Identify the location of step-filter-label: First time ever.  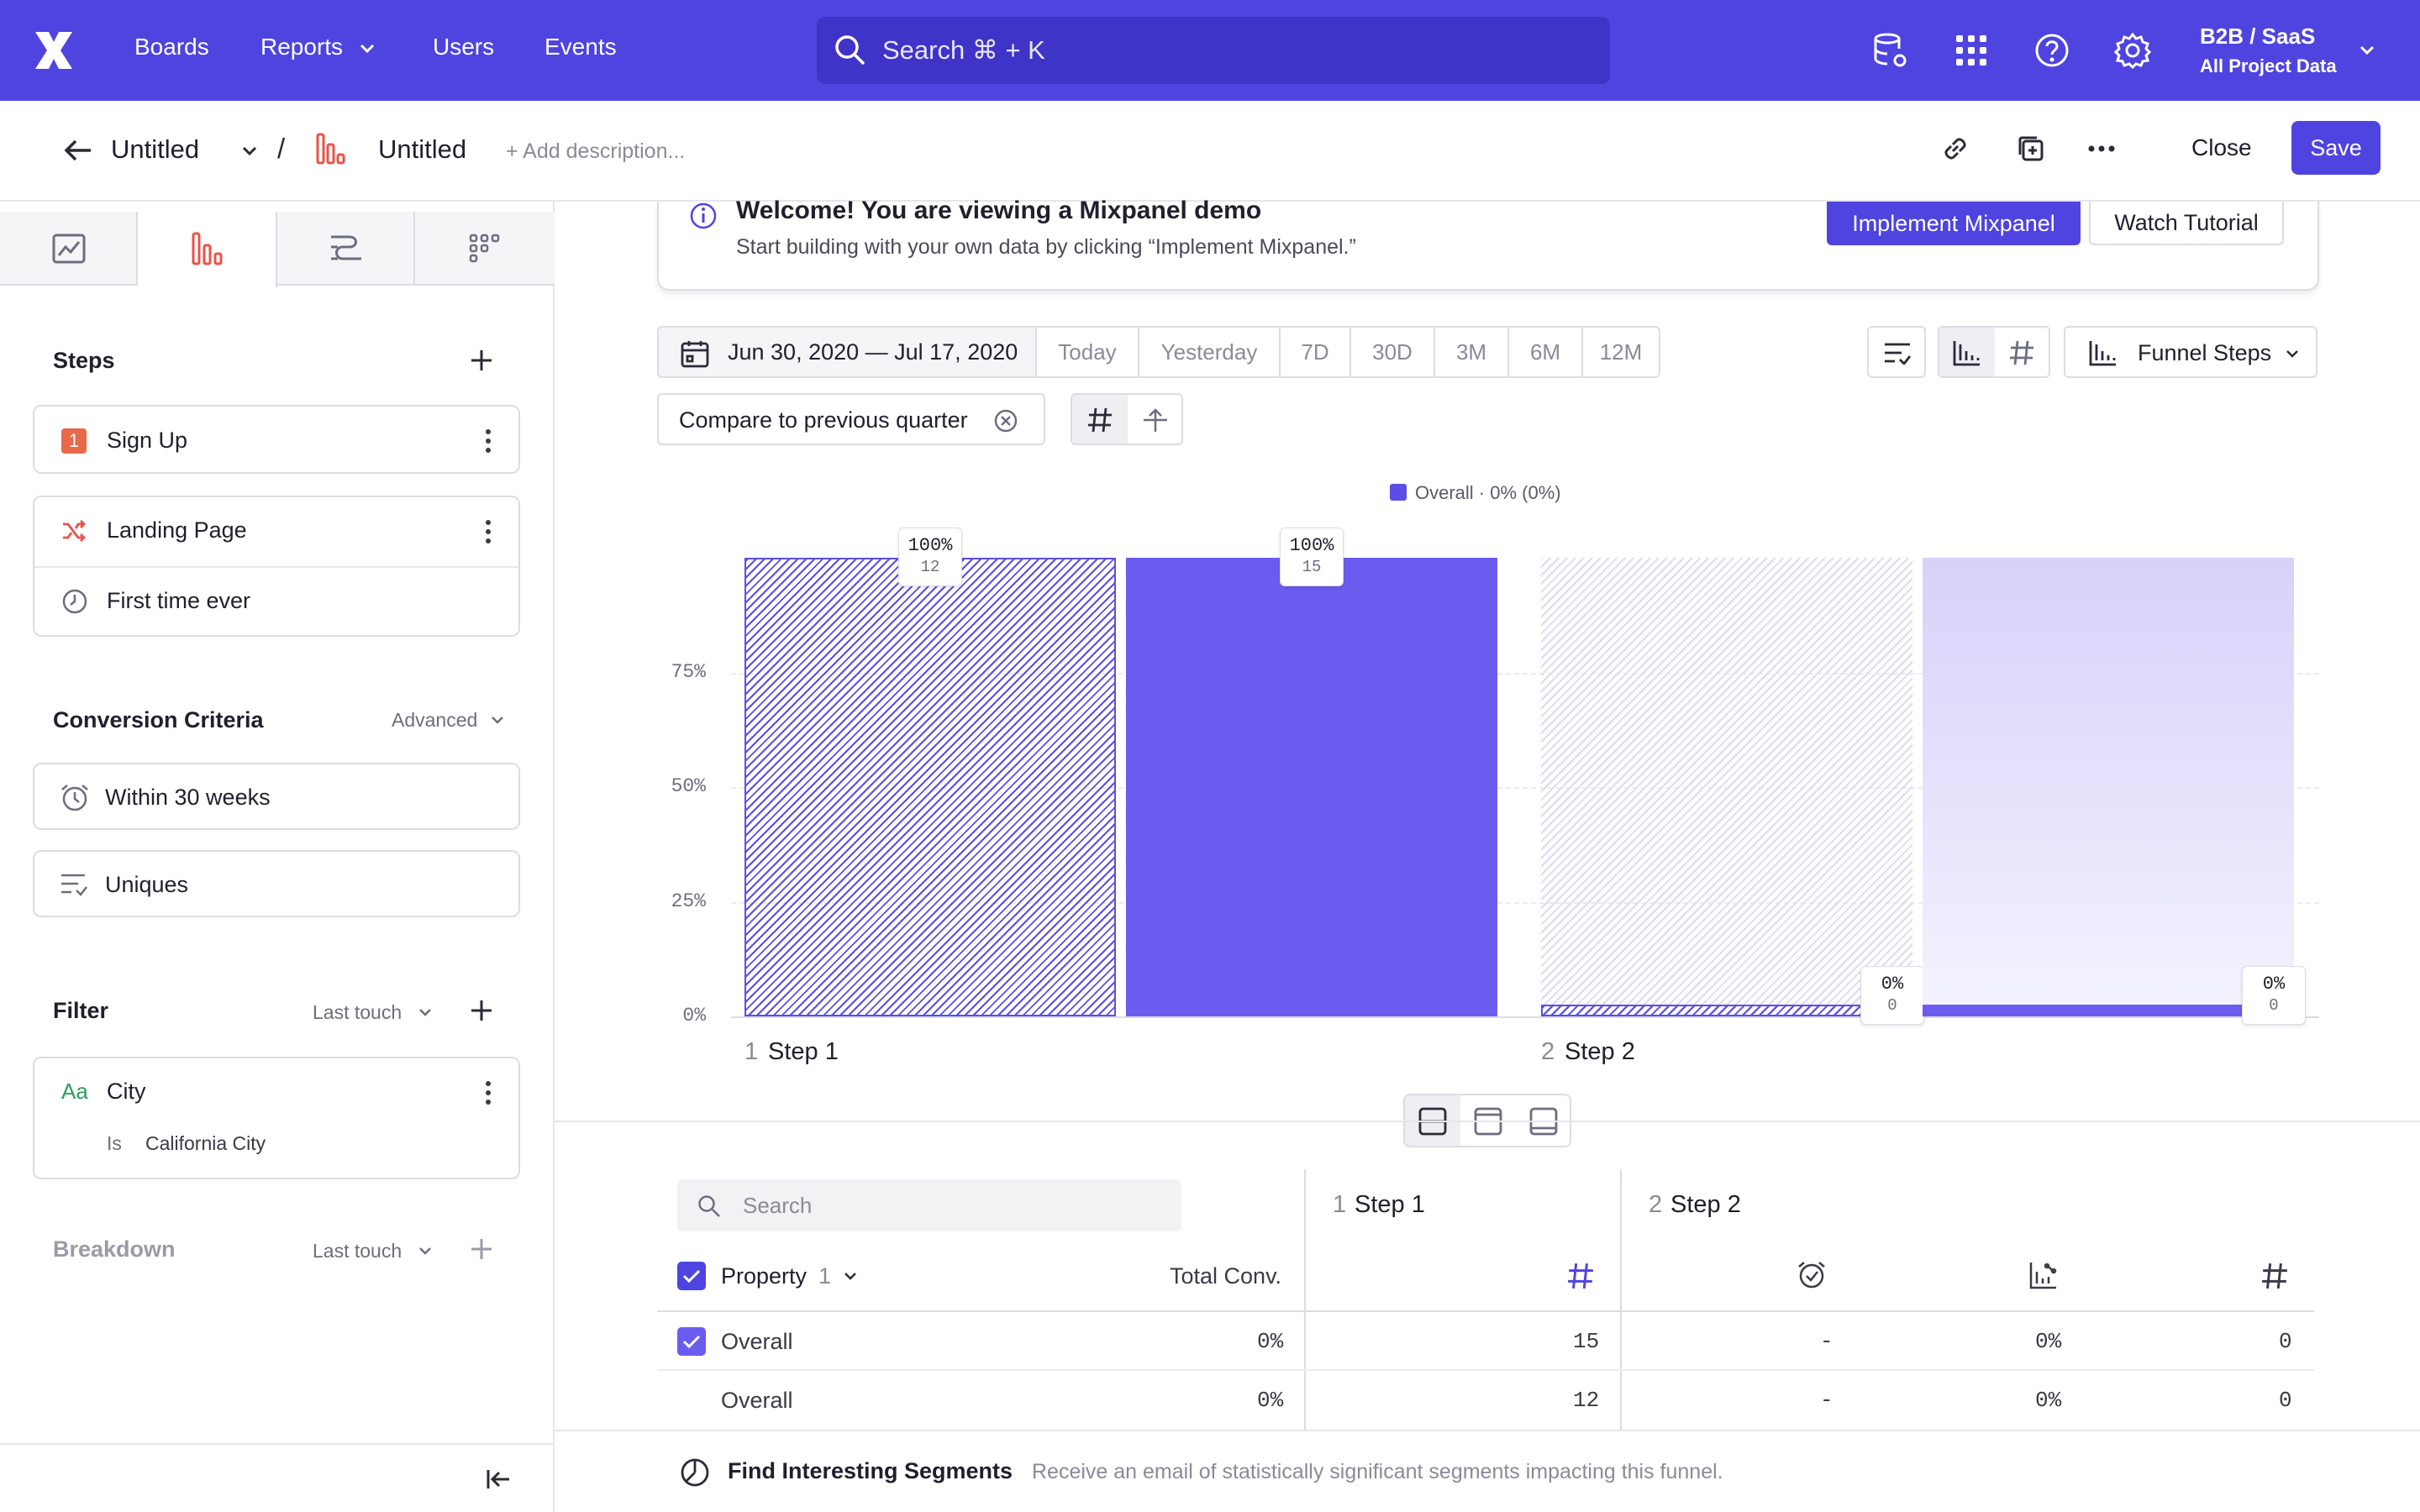
(179, 600).